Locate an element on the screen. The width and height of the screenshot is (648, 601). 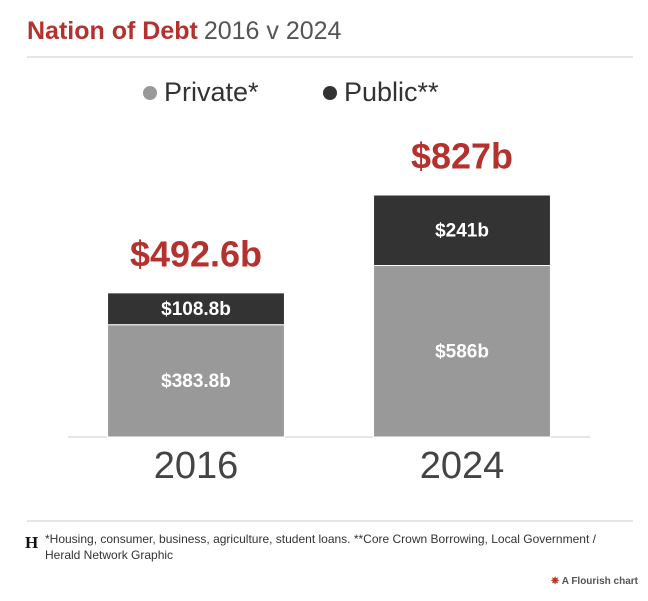
value-label: $383.8b is located at coordinates (196, 381).